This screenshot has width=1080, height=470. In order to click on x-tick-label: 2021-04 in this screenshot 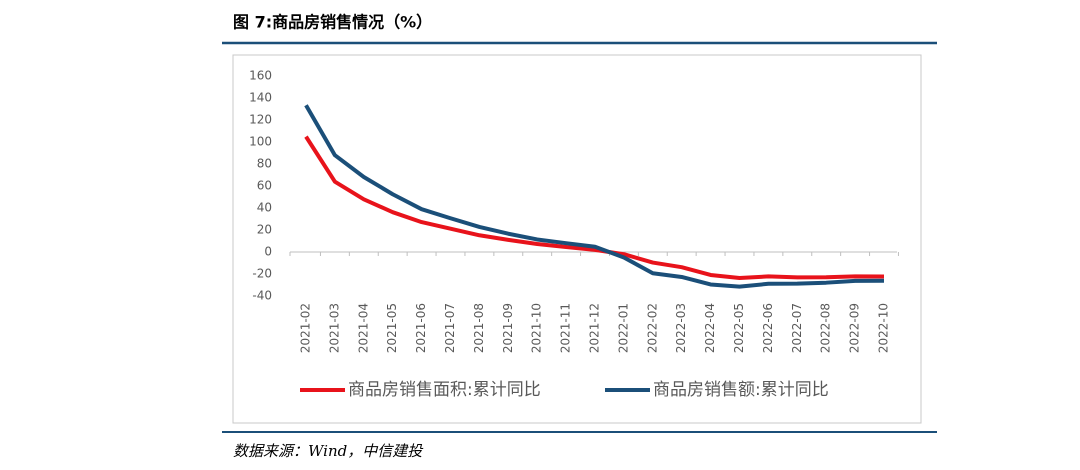, I will do `click(363, 328)`.